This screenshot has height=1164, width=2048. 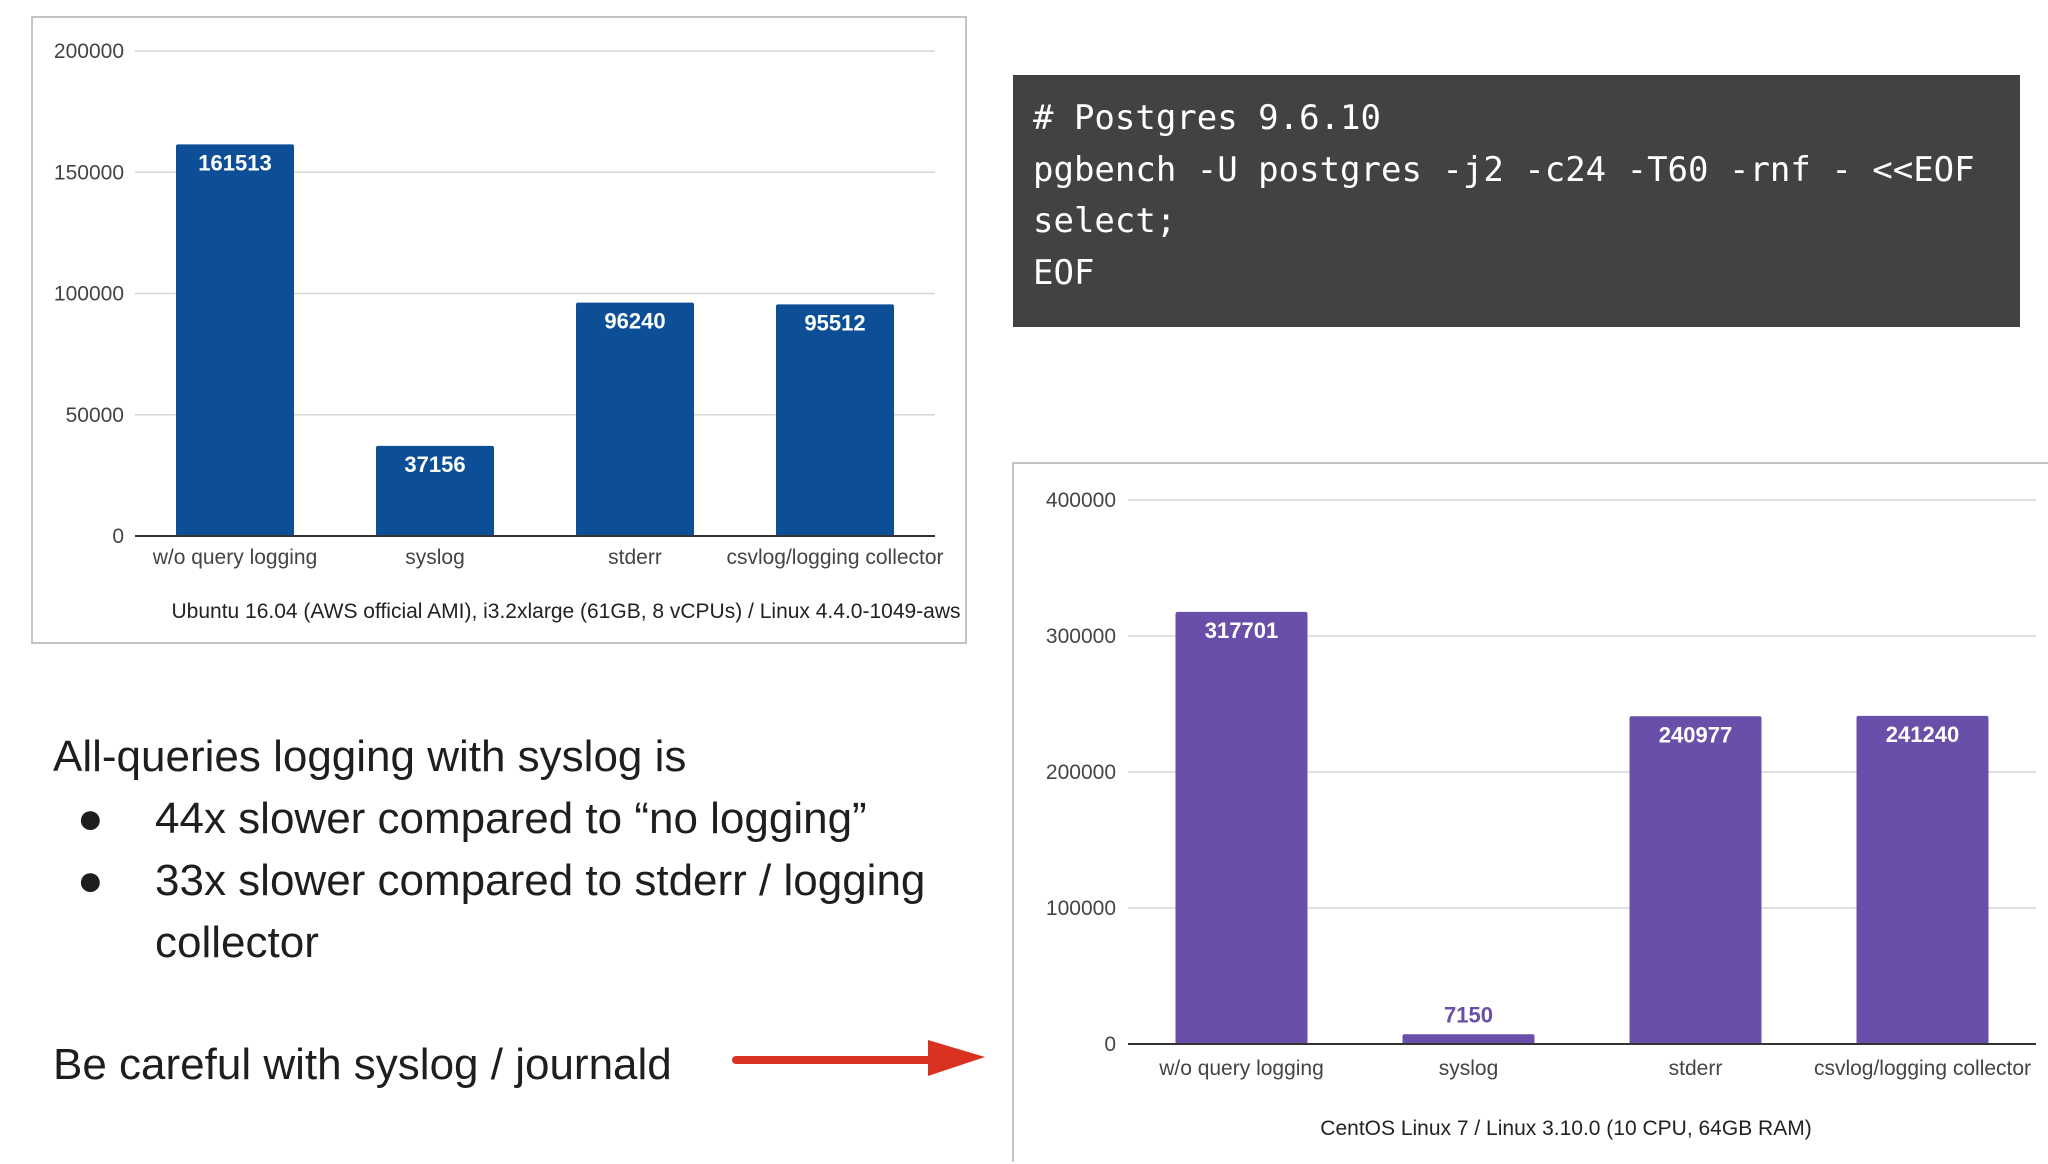 I want to click on note-item: ● 44x slower compared to “no logging”, so click(x=493, y=819).